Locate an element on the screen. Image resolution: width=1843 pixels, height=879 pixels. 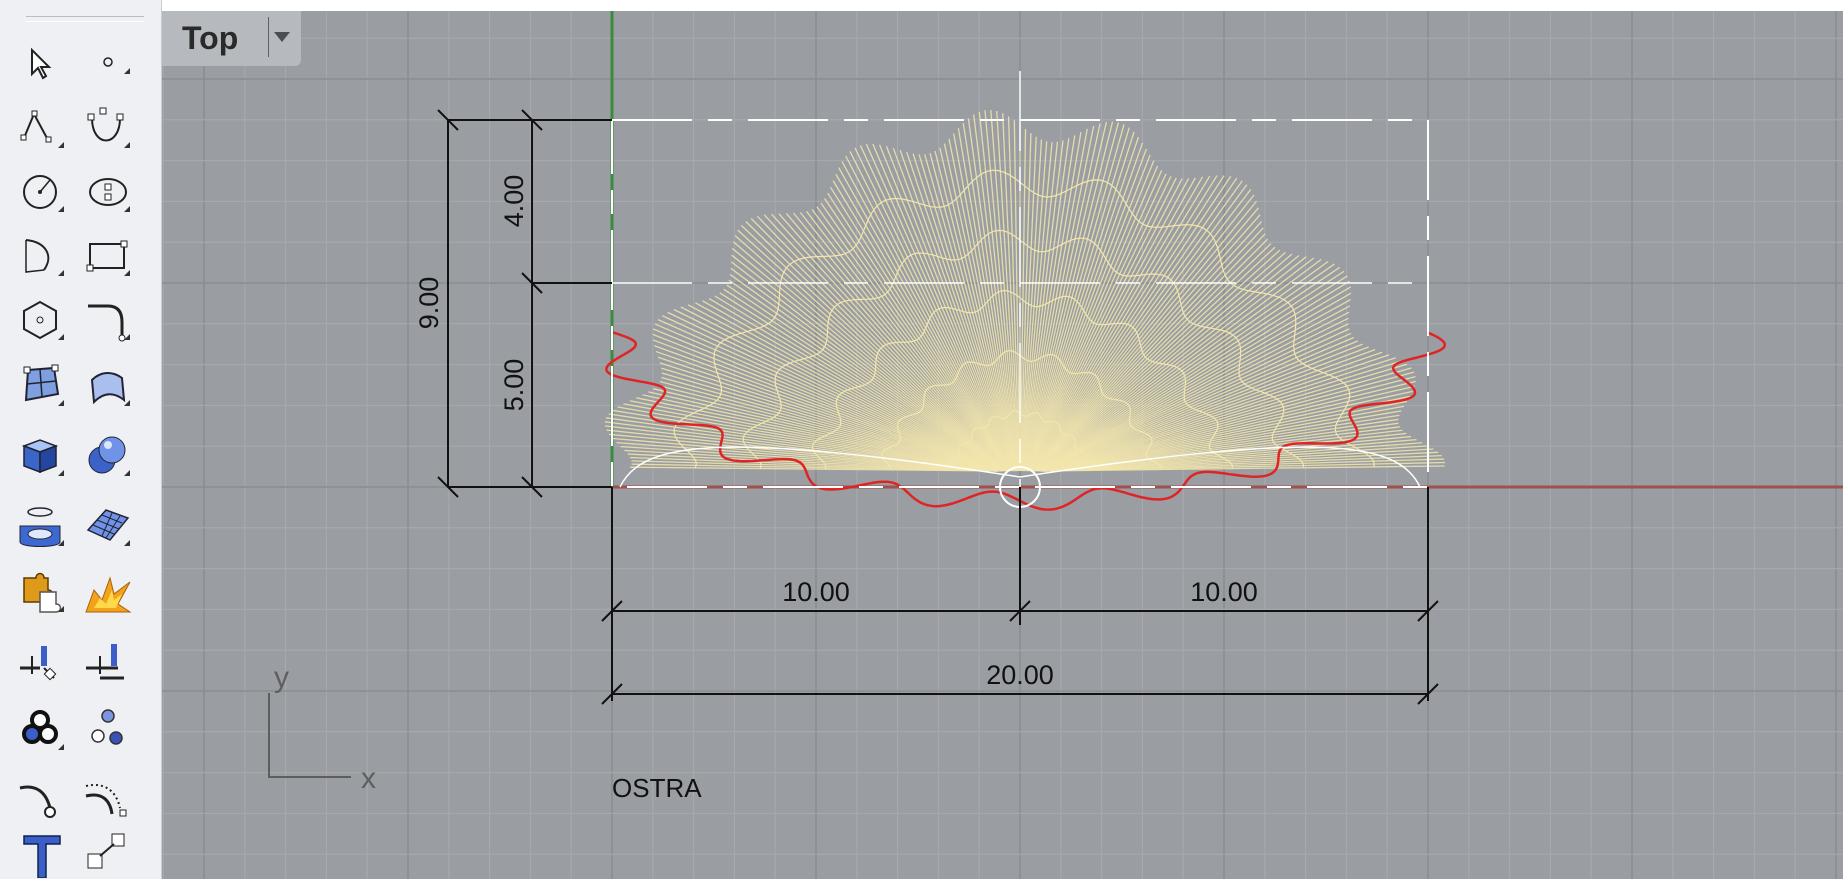
polyline-tool-button is located at coordinates (42, 128).